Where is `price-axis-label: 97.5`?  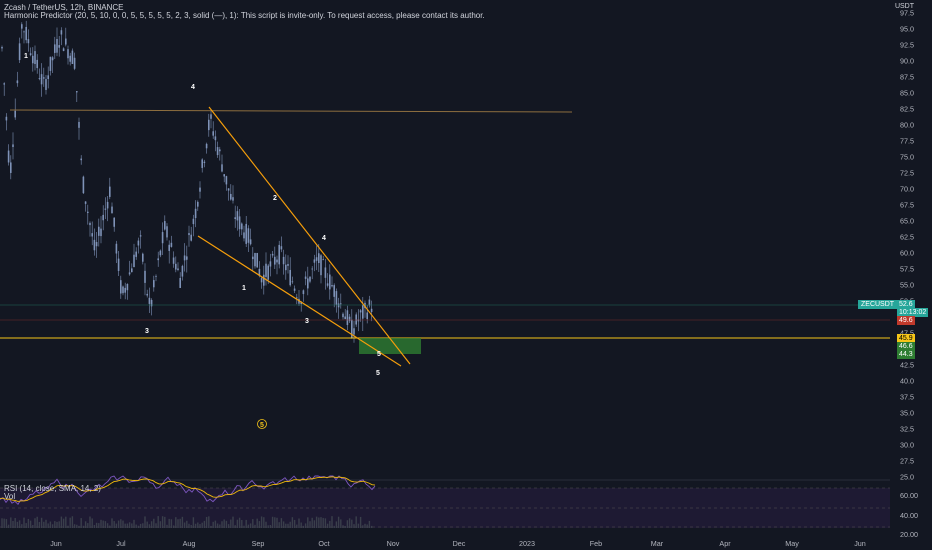
price-axis-label: 97.5 is located at coordinates (907, 13).